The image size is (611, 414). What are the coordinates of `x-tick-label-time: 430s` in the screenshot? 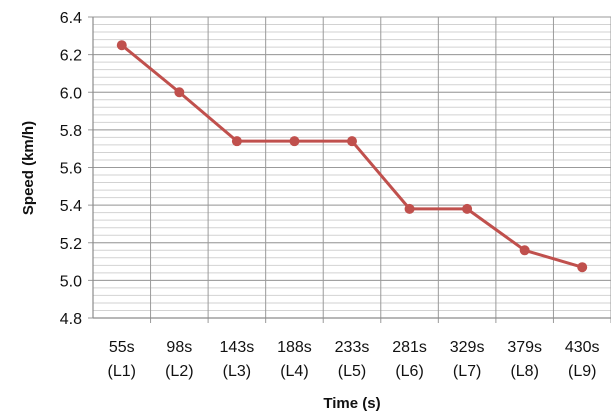 It's located at (582, 347).